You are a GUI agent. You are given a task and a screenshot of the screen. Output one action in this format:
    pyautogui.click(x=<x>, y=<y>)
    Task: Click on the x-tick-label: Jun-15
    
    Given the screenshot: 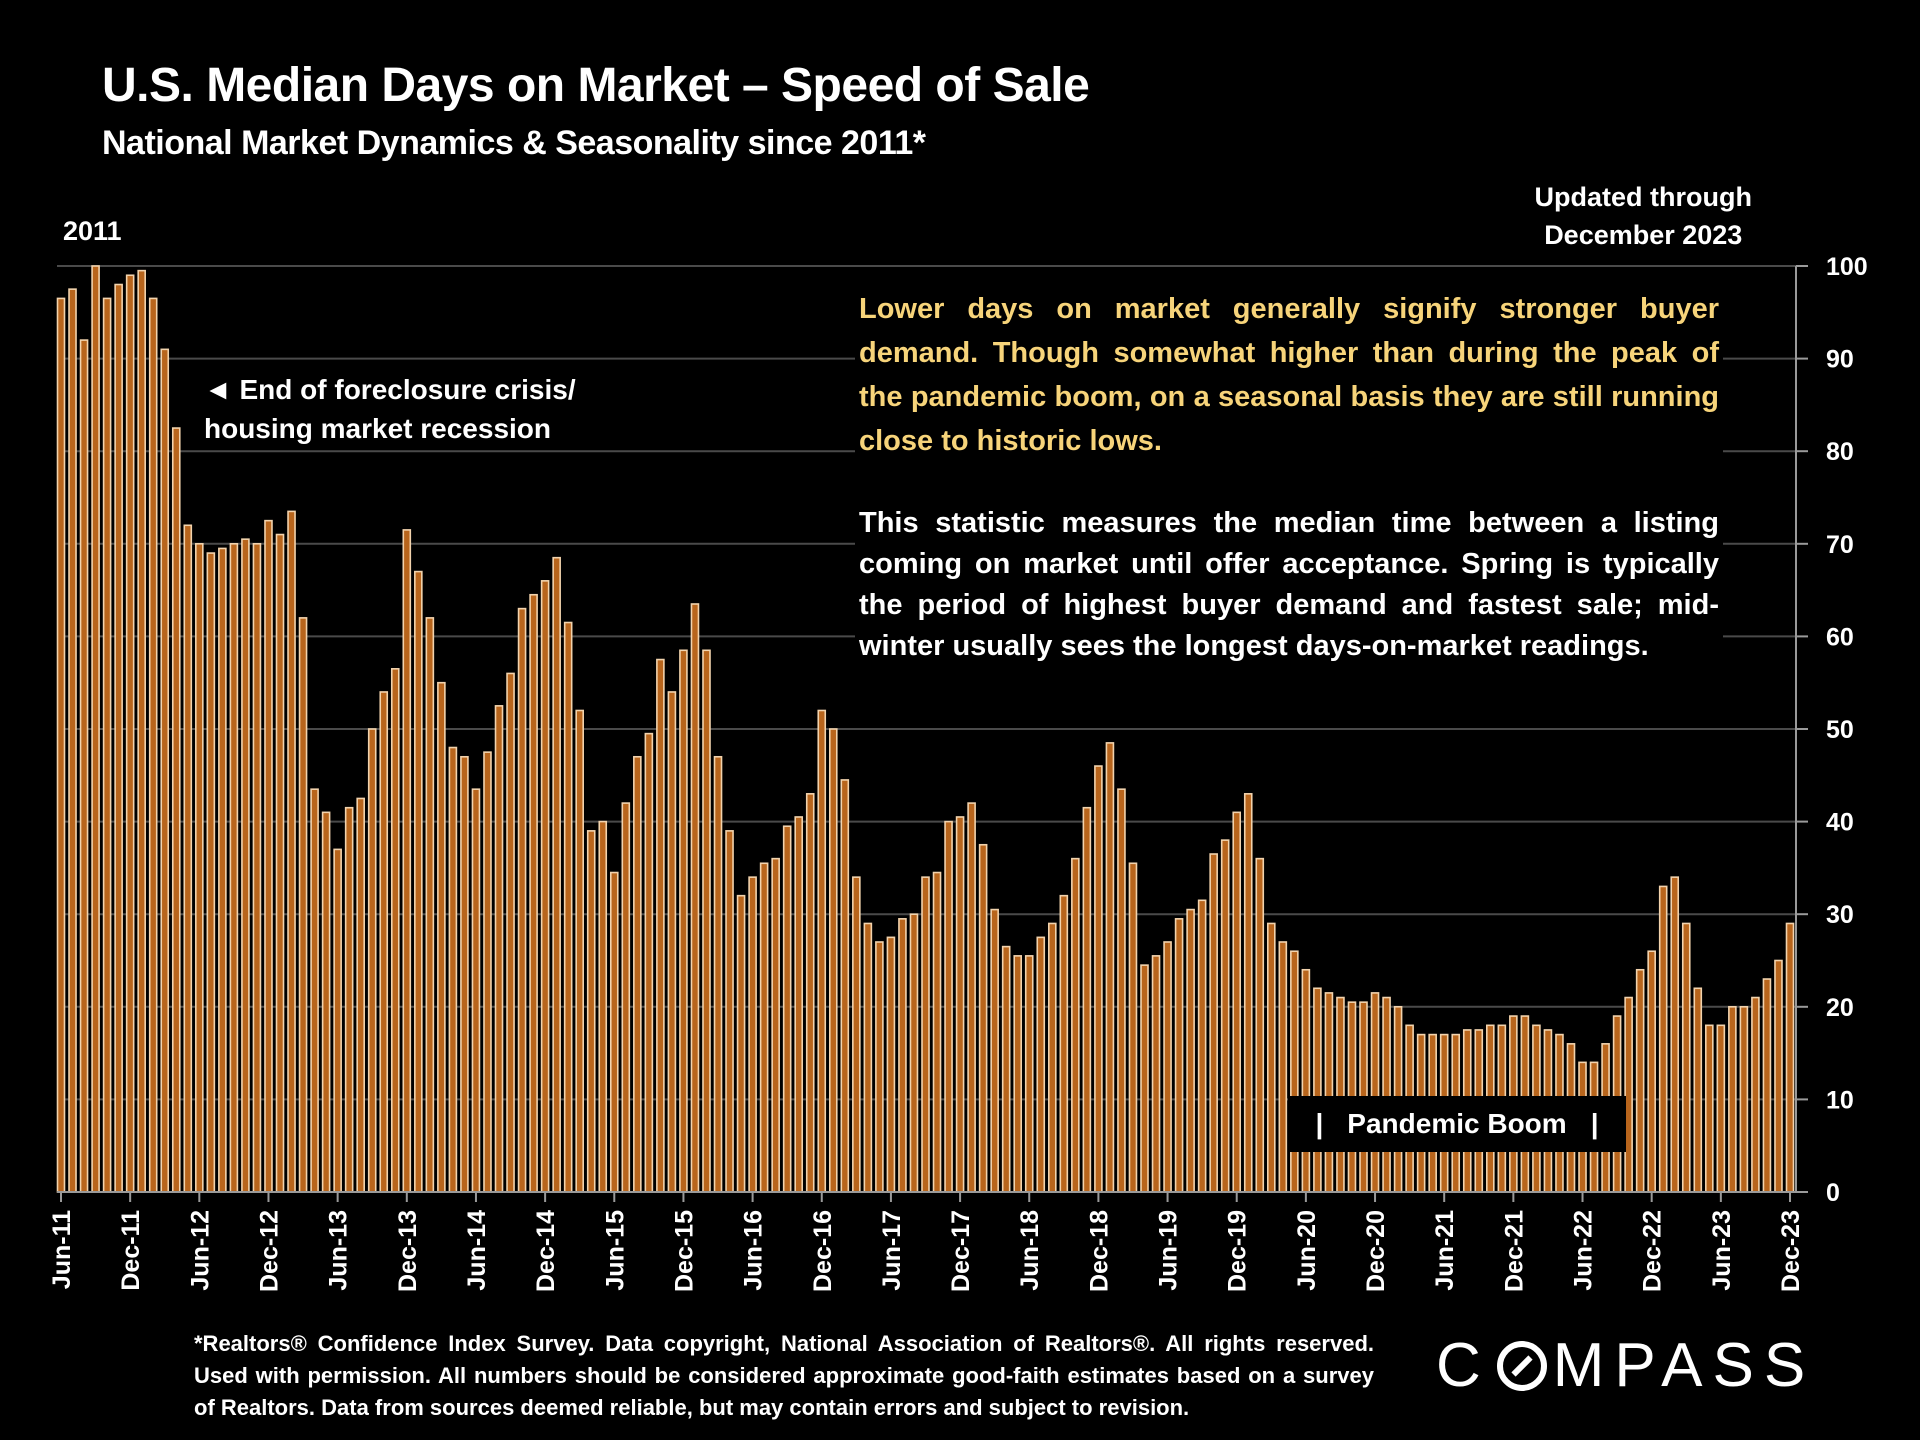 What is the action you would take?
    pyautogui.click(x=615, y=1250)
    